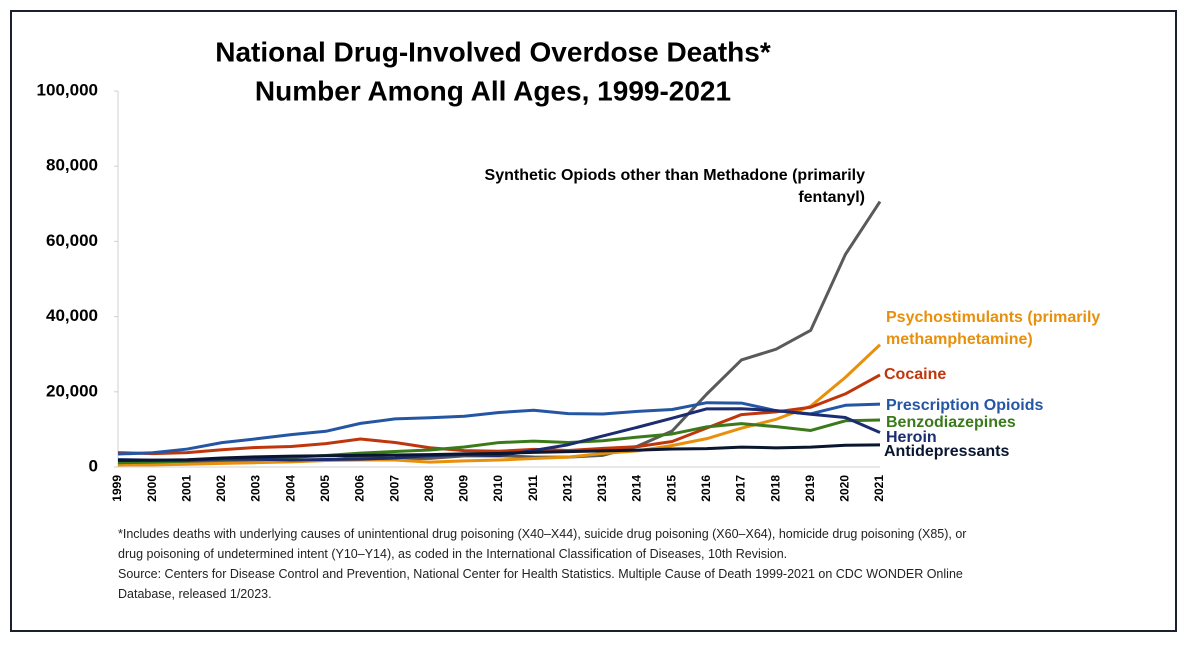  What do you see at coordinates (72, 240) in the screenshot?
I see `y-tick-label: 60,000` at bounding box center [72, 240].